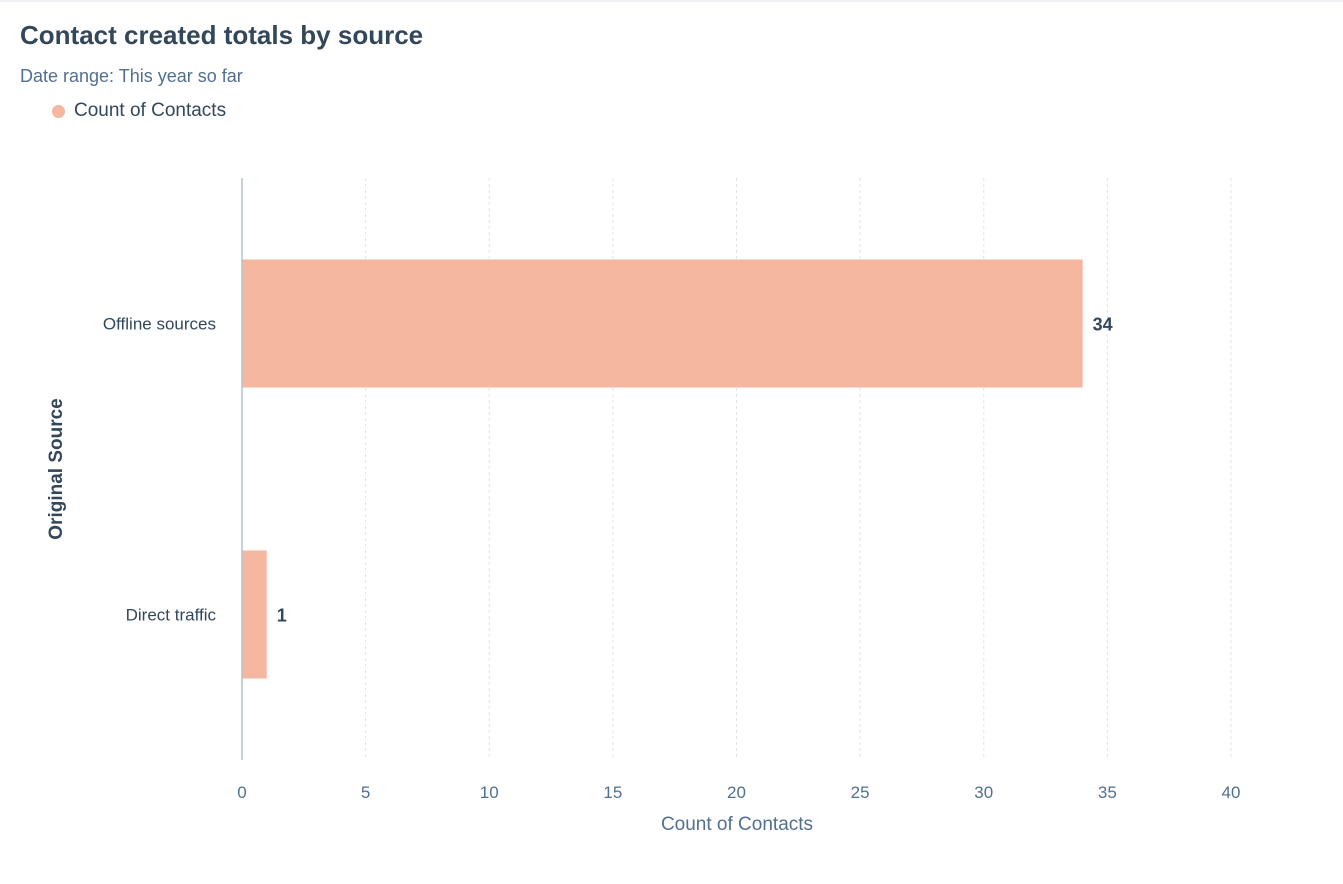 The height and width of the screenshot is (884, 1343). What do you see at coordinates (489, 792) in the screenshot?
I see `x-tick-label: 10` at bounding box center [489, 792].